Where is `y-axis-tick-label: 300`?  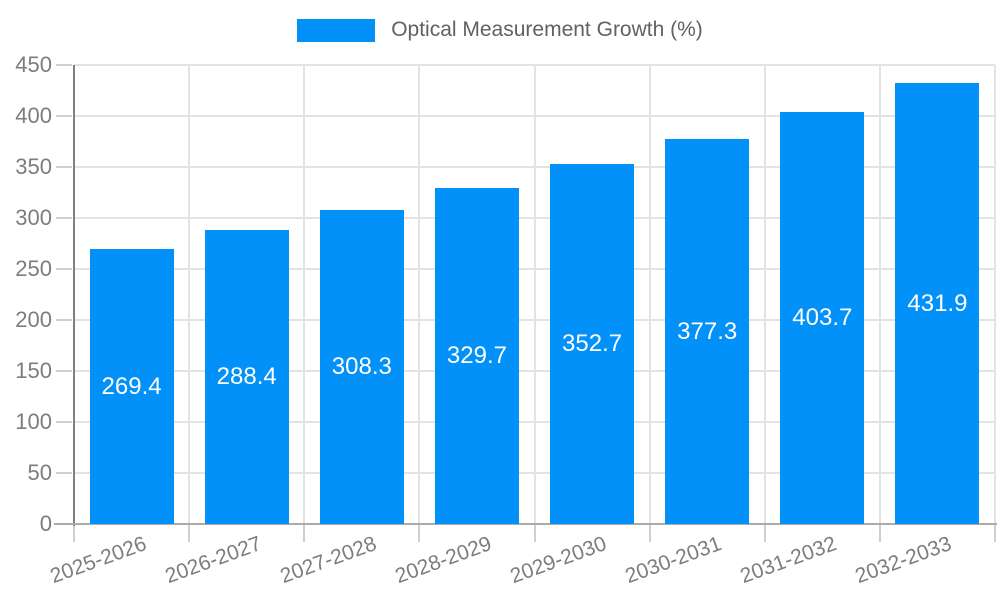
y-axis-tick-label: 300 is located at coordinates (33, 217).